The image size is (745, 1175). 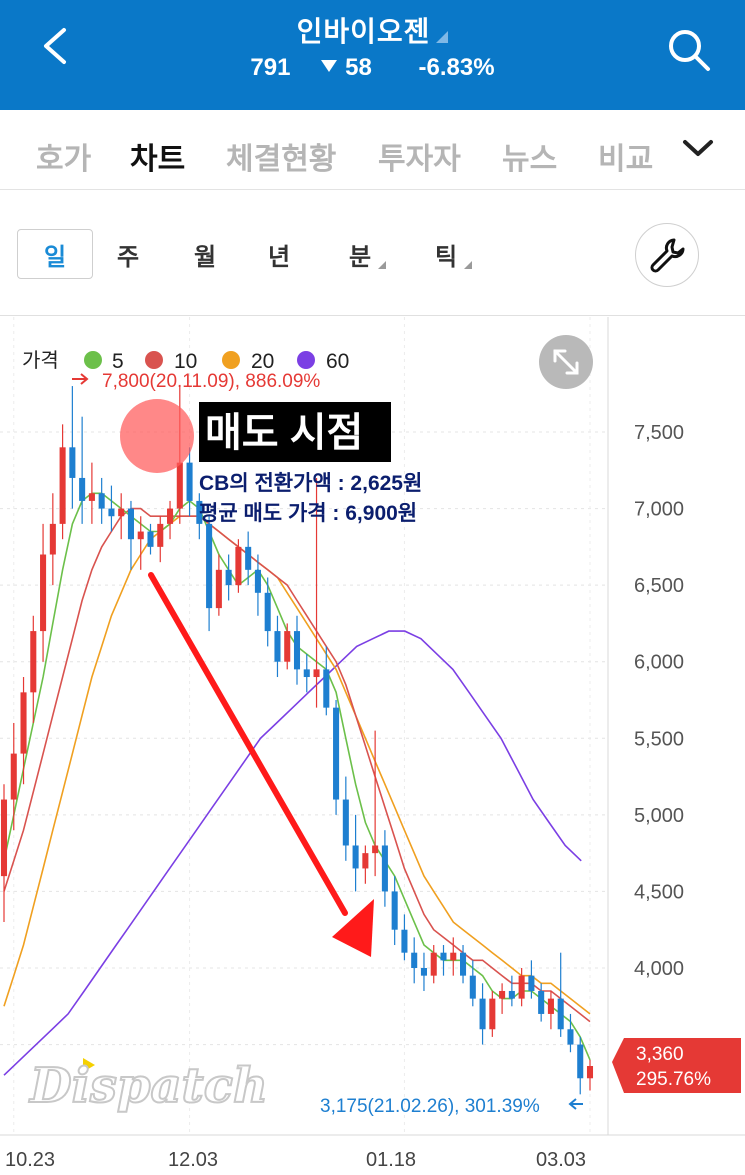 I want to click on badge-price: 3,360, so click(x=660, y=1054).